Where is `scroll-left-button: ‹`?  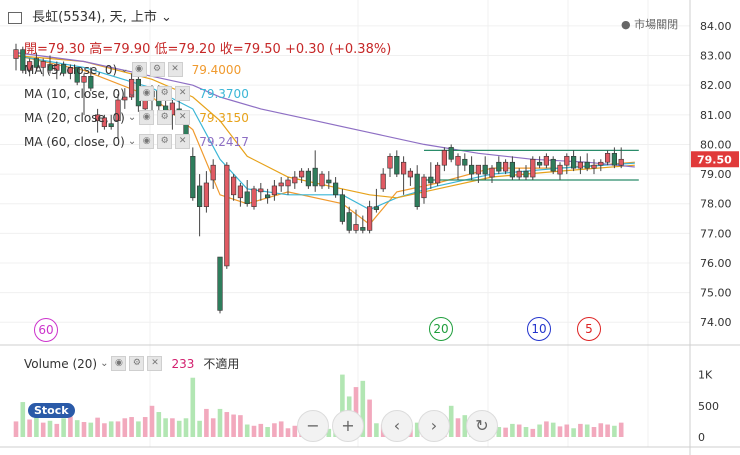
scroll-left-button: ‹ is located at coordinates (397, 426).